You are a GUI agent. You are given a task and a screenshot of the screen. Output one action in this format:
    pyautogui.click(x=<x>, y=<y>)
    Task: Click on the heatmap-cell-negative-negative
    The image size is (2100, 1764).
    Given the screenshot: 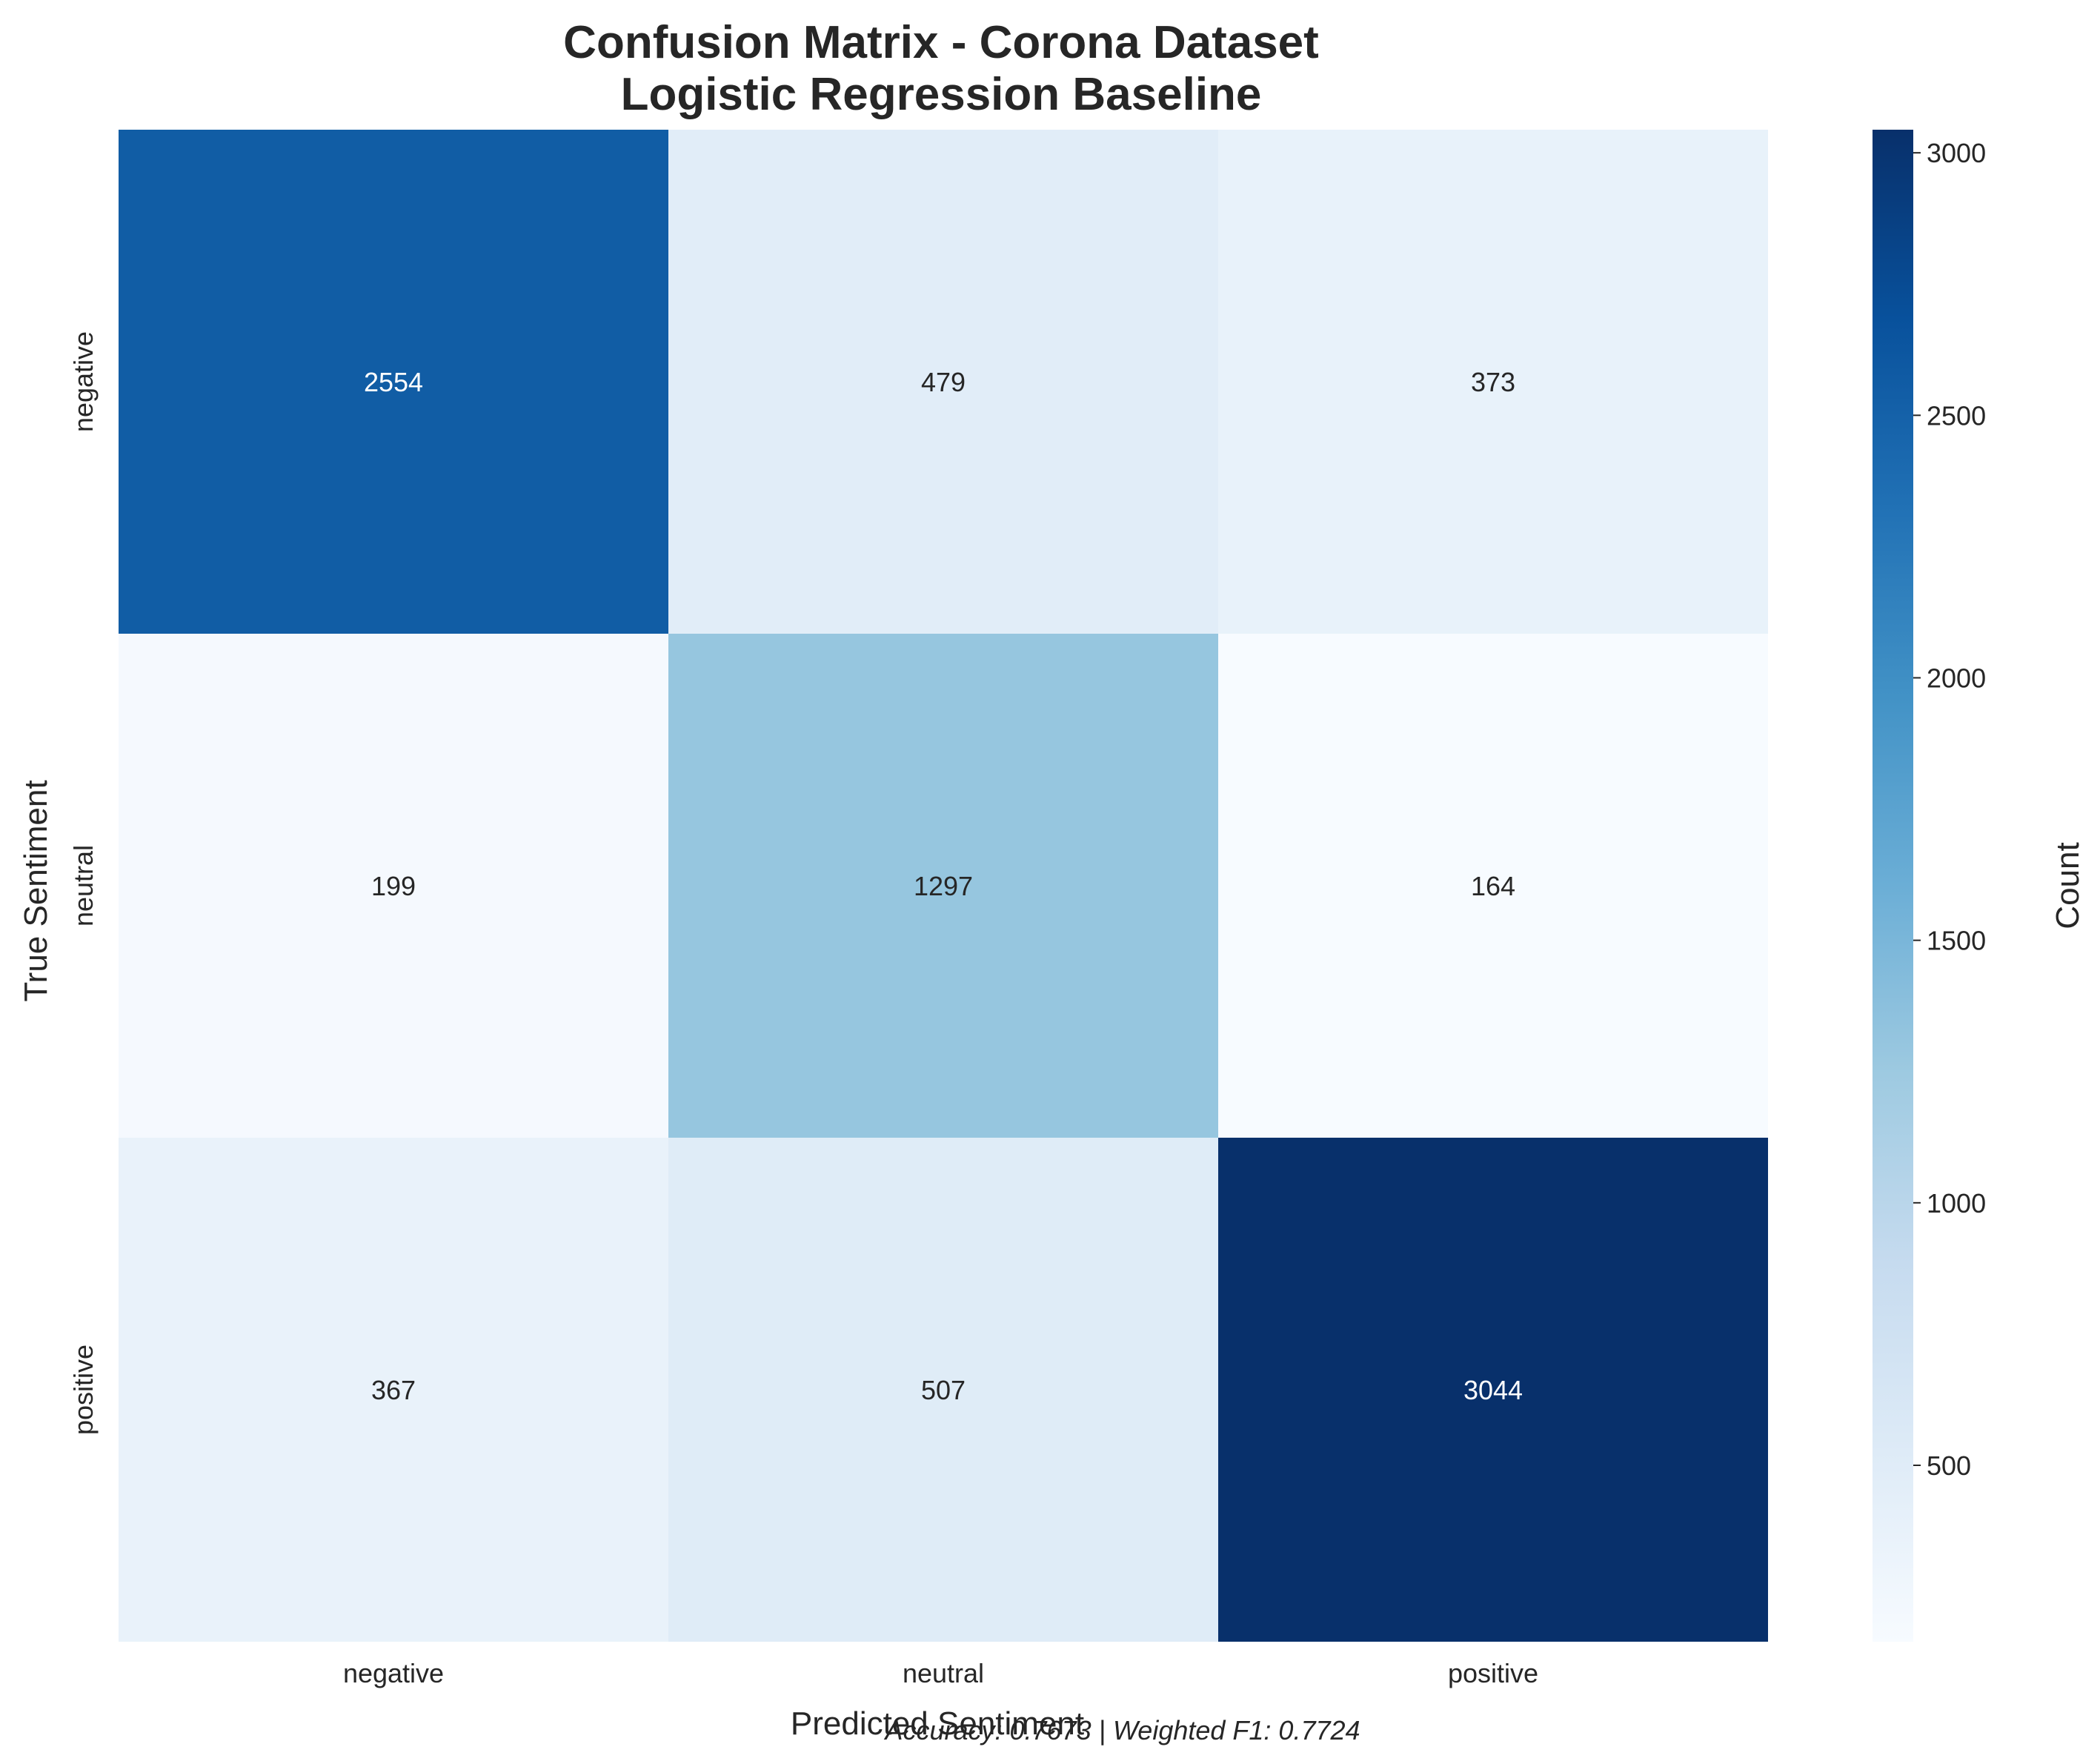 What is the action you would take?
    pyautogui.click(x=393, y=382)
    